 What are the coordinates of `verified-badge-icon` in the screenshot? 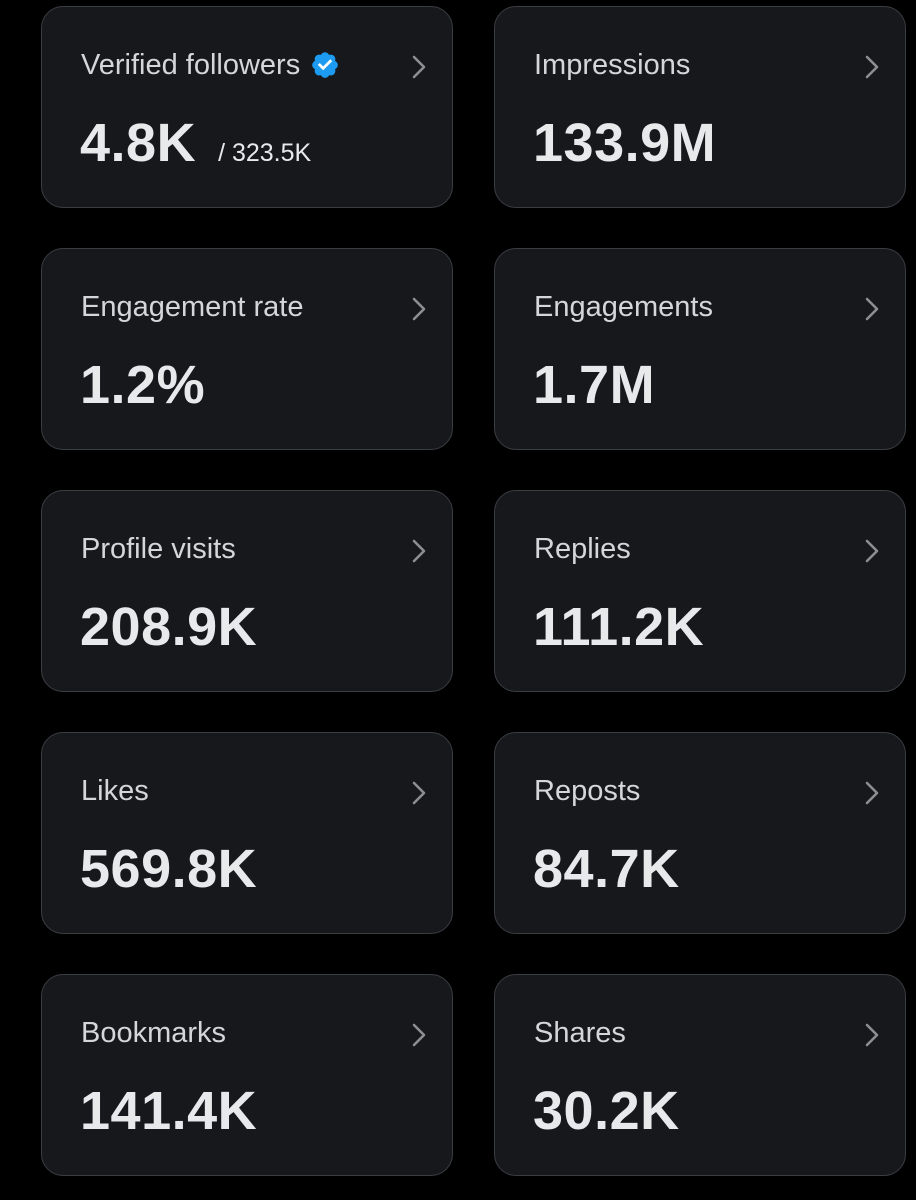 It's located at (325, 65).